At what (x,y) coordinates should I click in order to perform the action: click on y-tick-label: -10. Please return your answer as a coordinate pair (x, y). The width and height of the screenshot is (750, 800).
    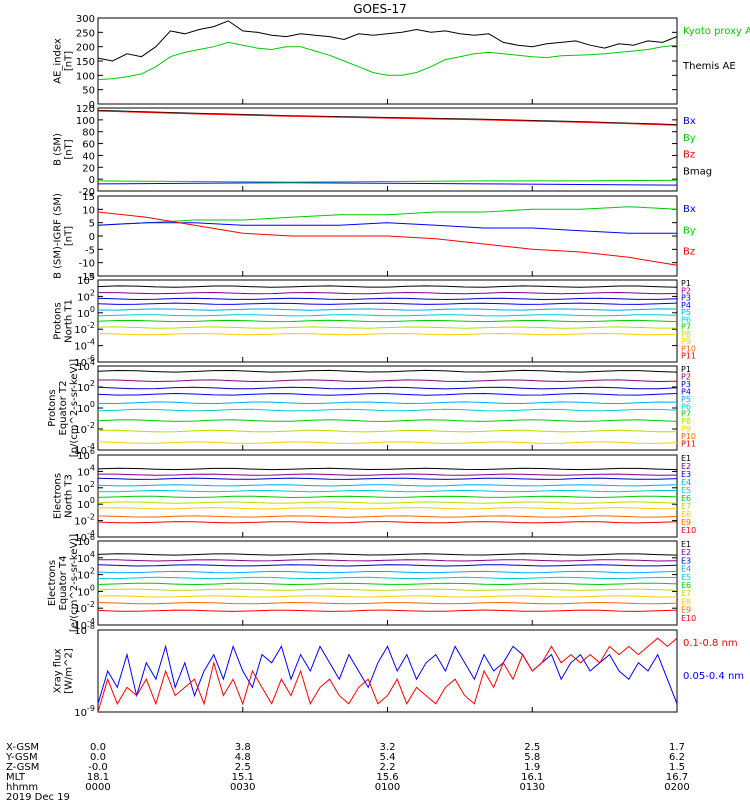
    Looking at the image, I should click on (87, 264).